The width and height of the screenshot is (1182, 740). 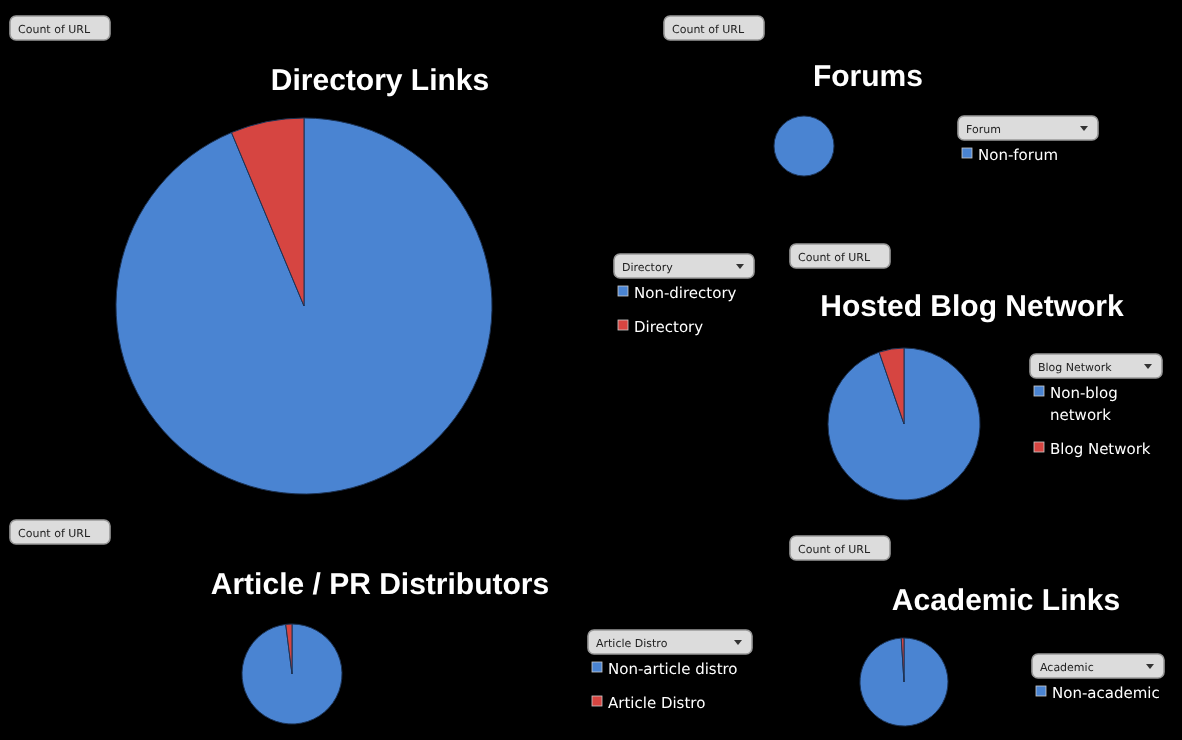 I want to click on chart-title: Academic Links, so click(x=1006, y=601).